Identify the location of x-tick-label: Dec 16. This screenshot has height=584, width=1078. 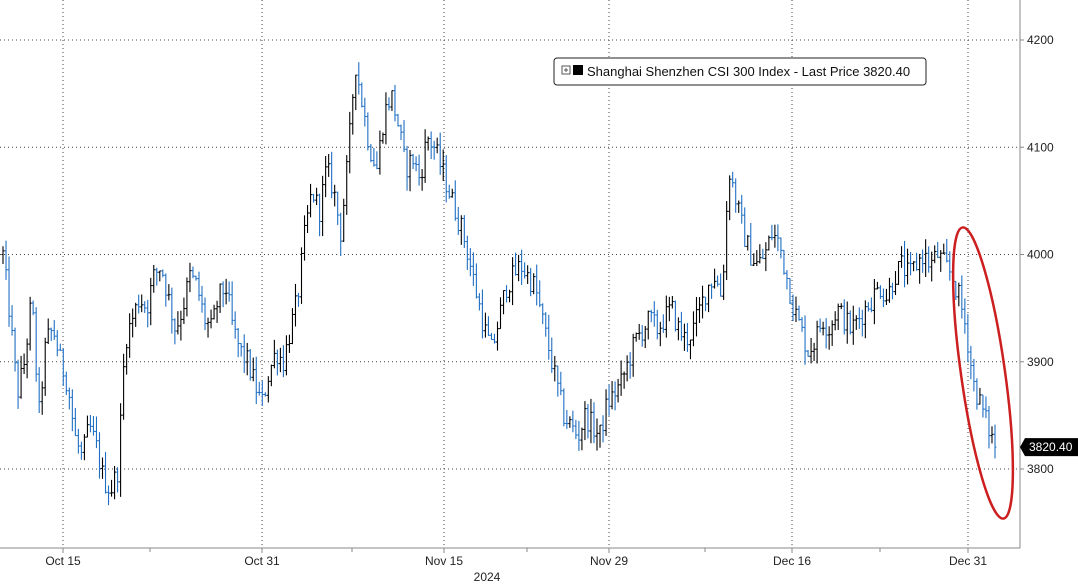
(792, 561).